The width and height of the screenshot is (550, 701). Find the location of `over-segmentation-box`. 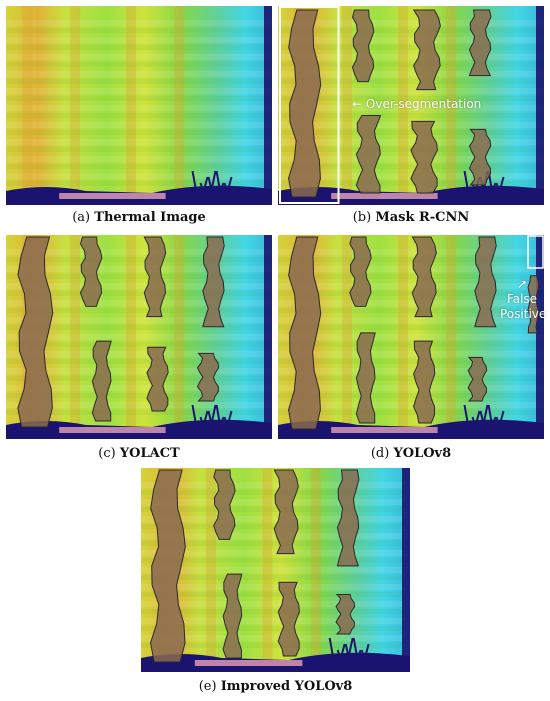

over-segmentation-box is located at coordinates (309, 105).